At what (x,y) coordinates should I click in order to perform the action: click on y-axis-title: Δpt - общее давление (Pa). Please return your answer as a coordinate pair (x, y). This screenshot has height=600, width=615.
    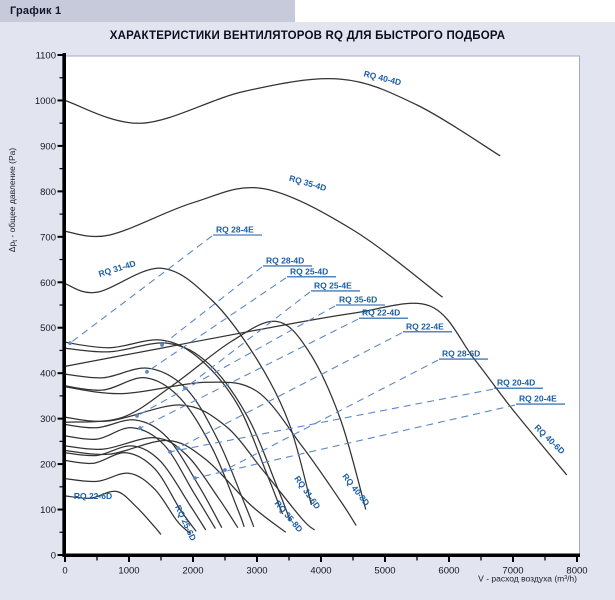
    Looking at the image, I should click on (13, 200).